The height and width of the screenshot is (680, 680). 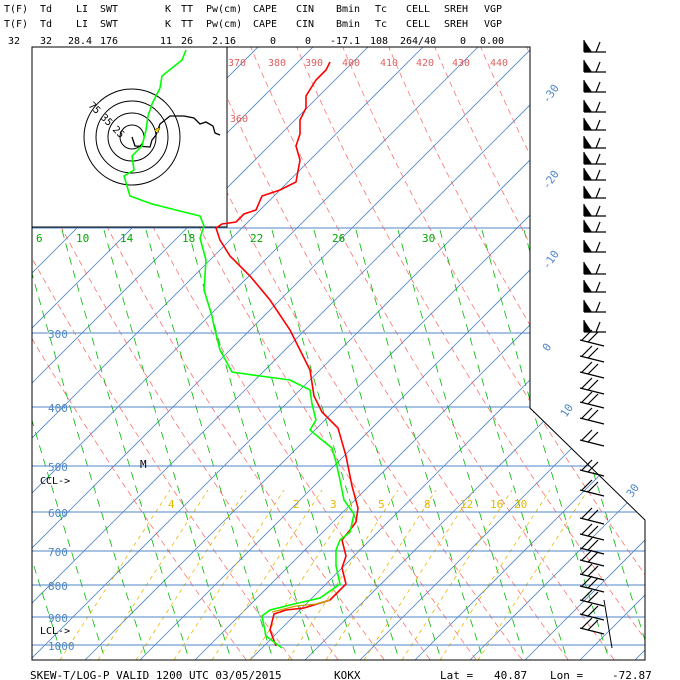 I want to click on hdr-value: 32, so click(x=14, y=41).